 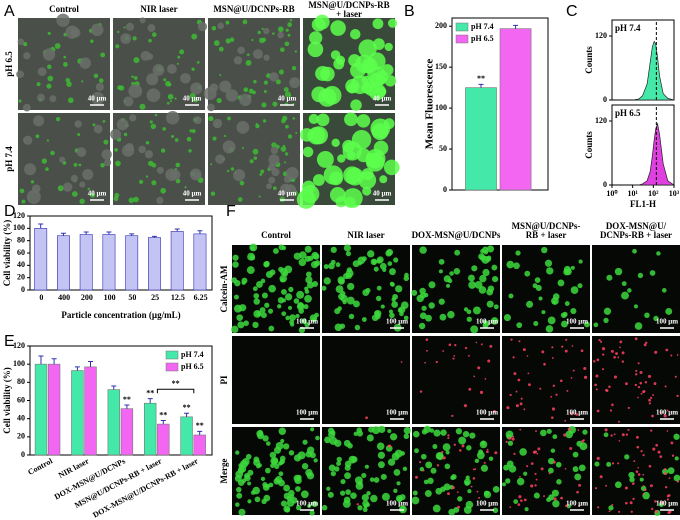 What do you see at coordinates (605, 99) in the screenshot?
I see `y-tick-label: 0` at bounding box center [605, 99].